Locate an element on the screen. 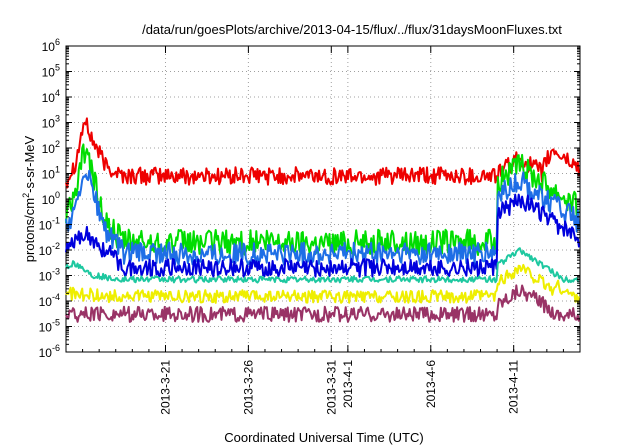  y-label-part-1: protons/cm is located at coordinates (29, 230).